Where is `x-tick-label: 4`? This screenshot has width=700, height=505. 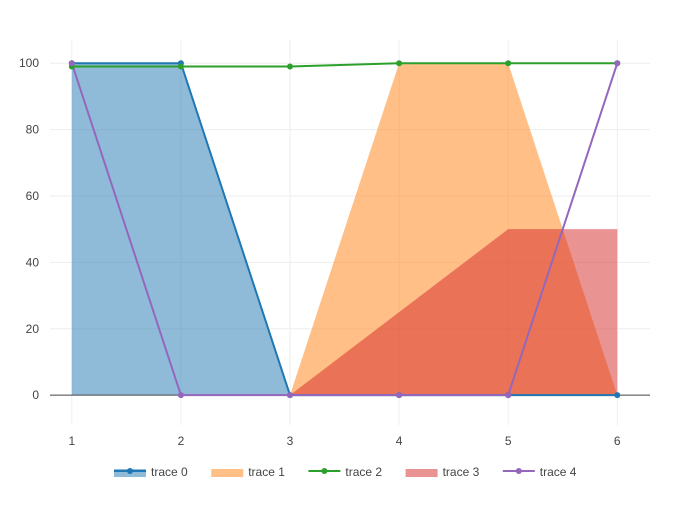 x-tick-label: 4 is located at coordinates (399, 441).